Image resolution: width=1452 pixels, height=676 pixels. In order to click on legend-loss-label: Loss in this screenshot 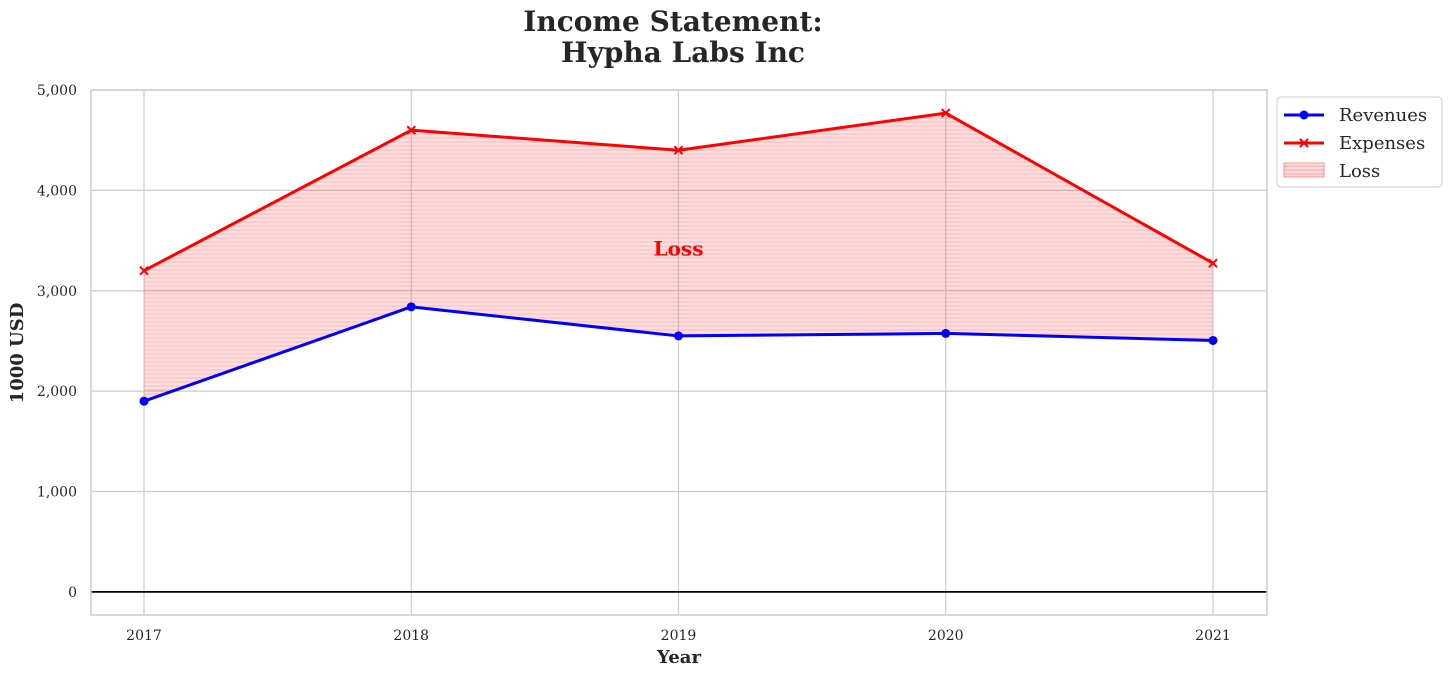, I will do `click(1359, 171)`.